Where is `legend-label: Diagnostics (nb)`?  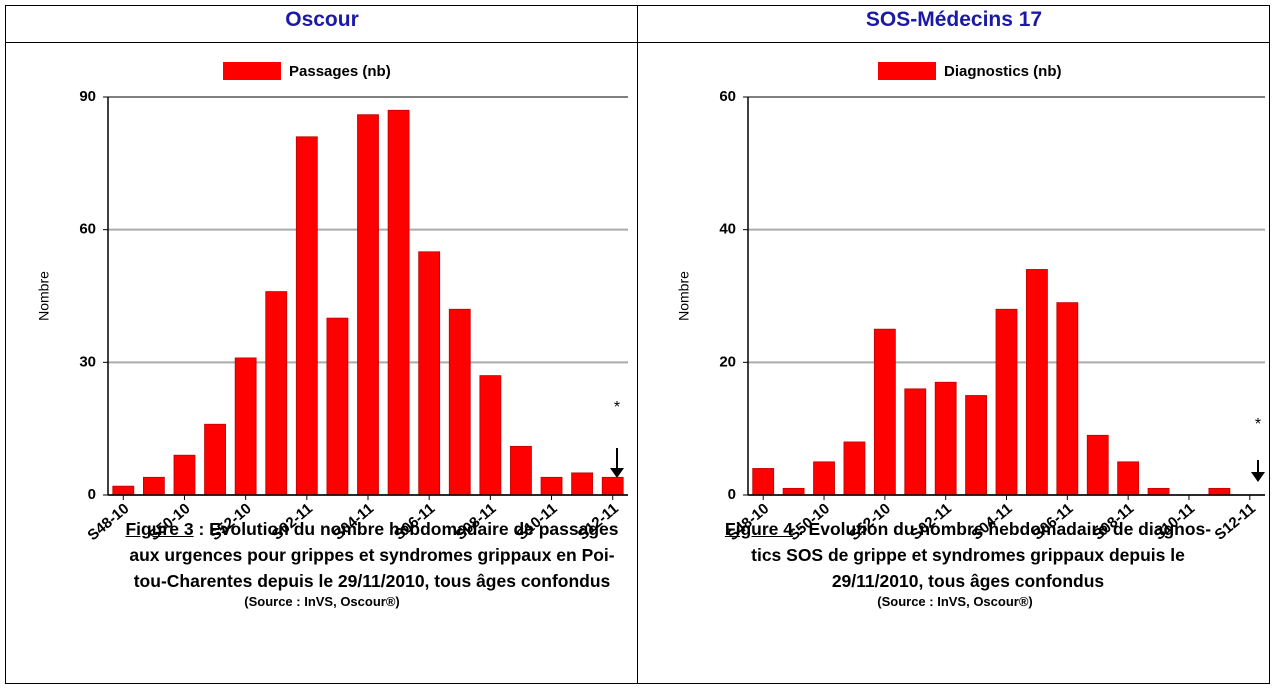 legend-label: Diagnostics (nb) is located at coordinates (1003, 71).